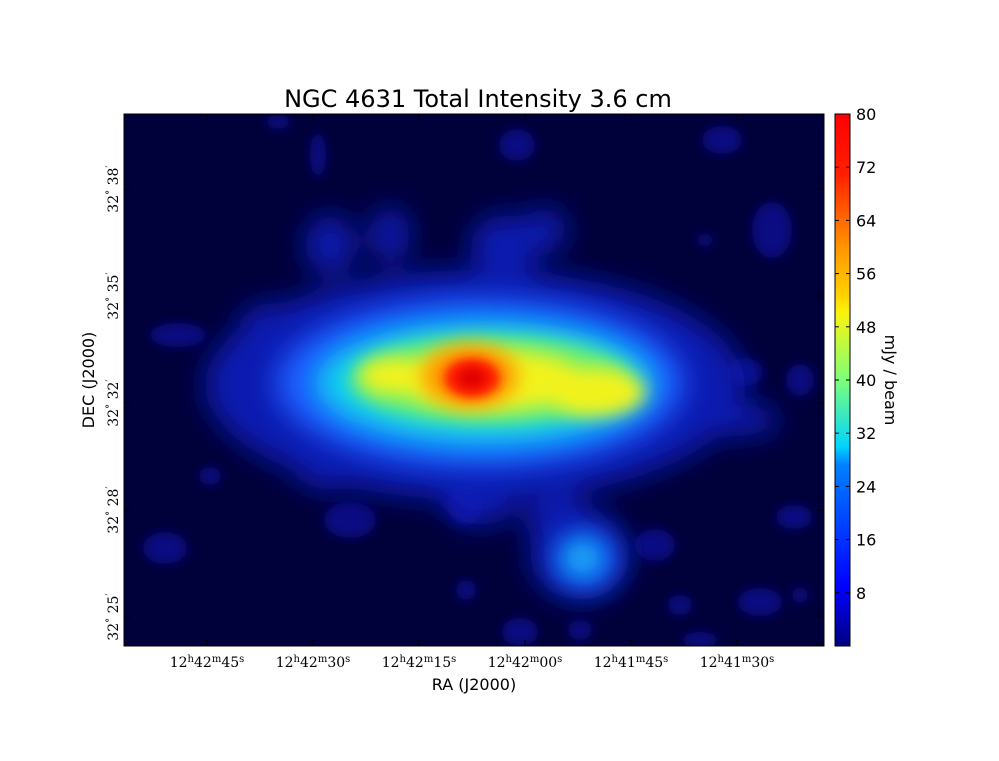  What do you see at coordinates (861, 593) in the screenshot?
I see `colorbar-tick-label: 8` at bounding box center [861, 593].